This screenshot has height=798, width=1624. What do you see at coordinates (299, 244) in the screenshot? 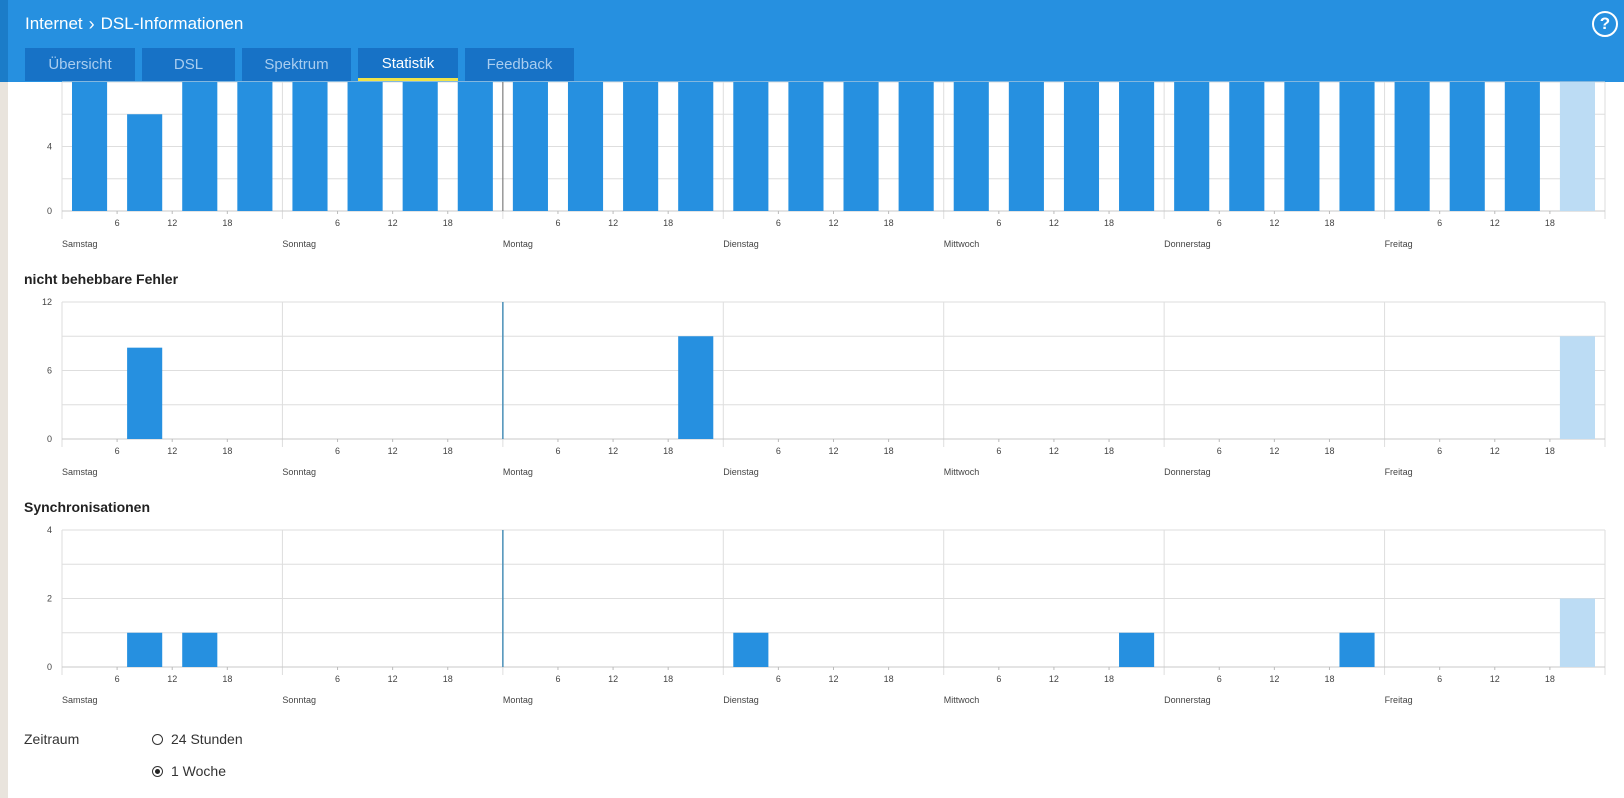
I see `day-label: Sonntag` at bounding box center [299, 244].